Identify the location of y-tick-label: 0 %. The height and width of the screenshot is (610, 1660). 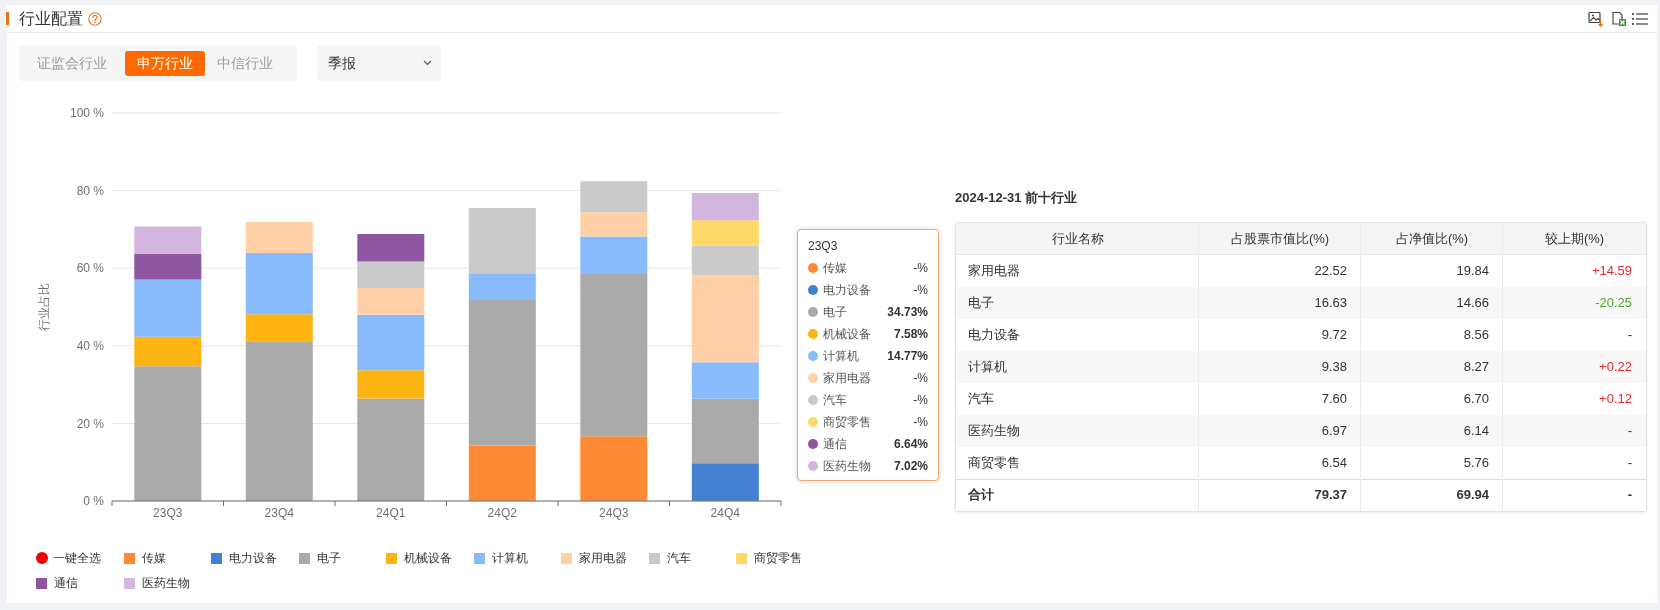
(94, 501).